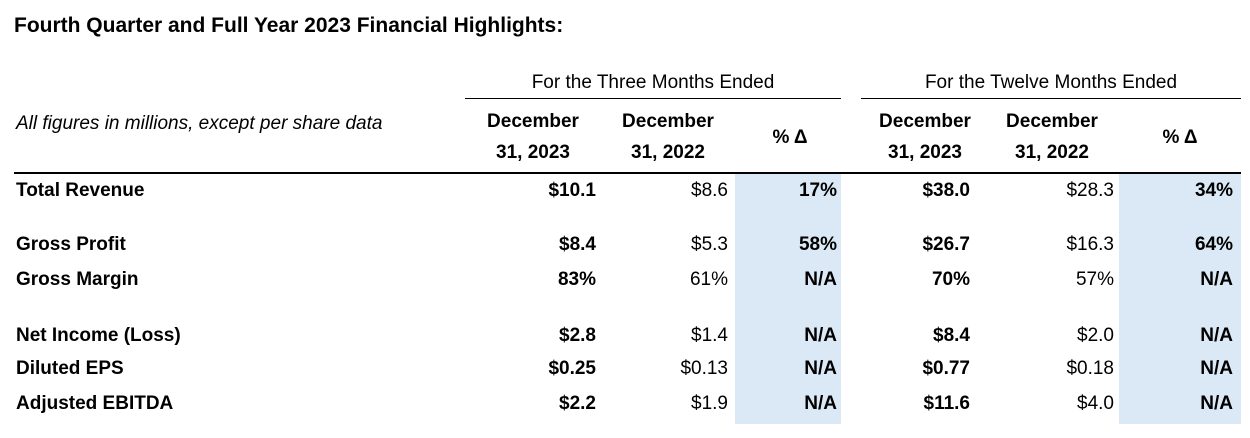 The image size is (1250, 438). I want to click on cell-three-months-2023: $10.1, so click(572, 190).